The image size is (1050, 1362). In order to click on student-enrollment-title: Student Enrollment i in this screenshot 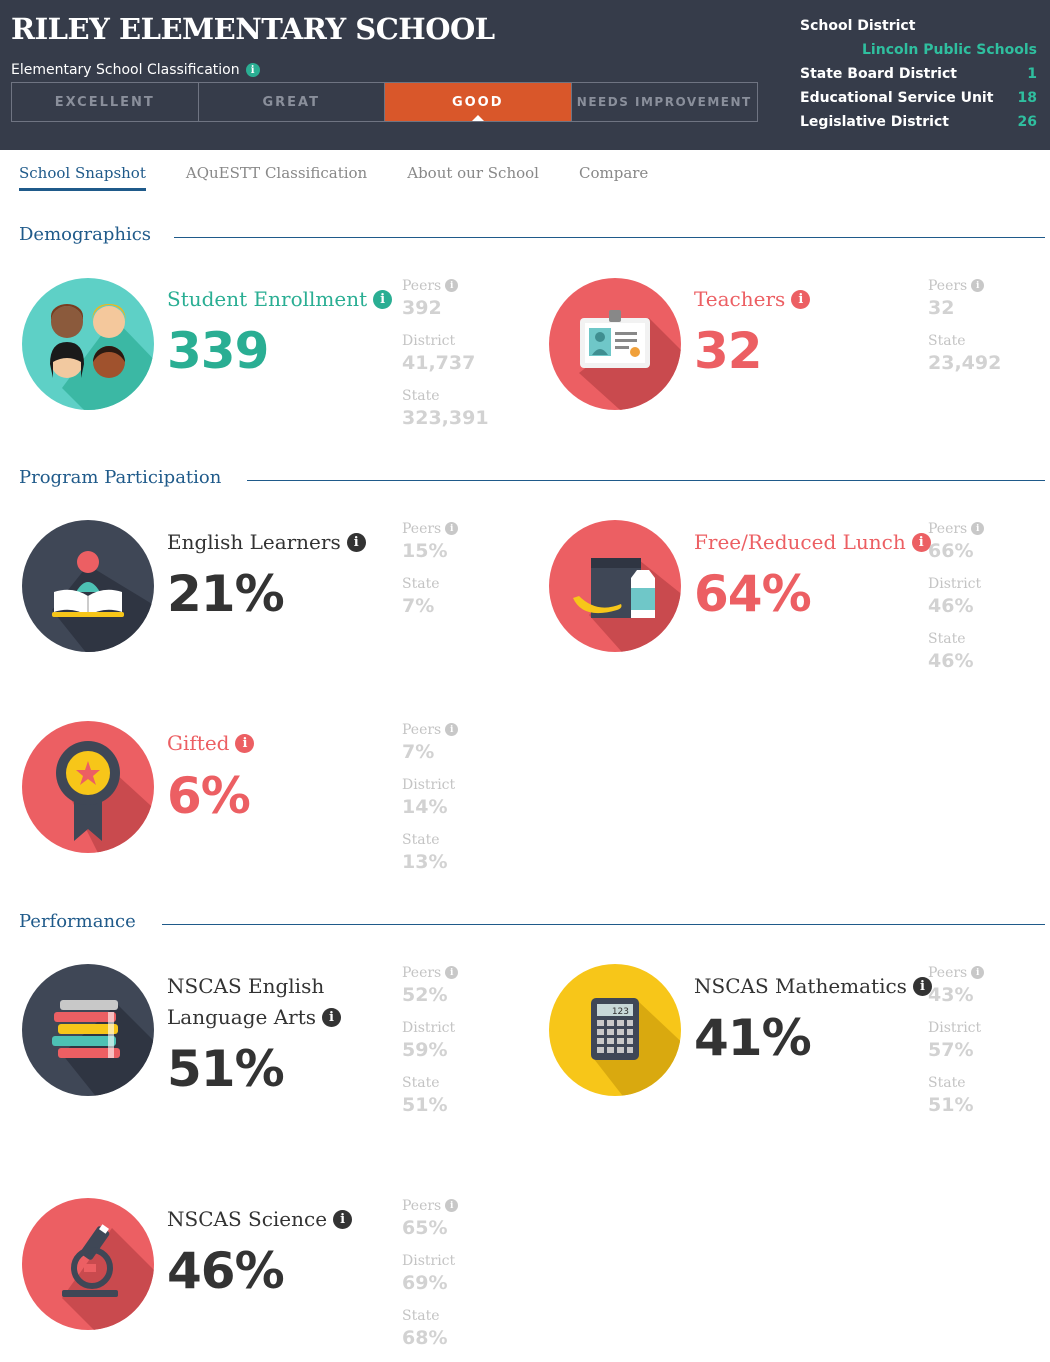, I will do `click(280, 299)`.